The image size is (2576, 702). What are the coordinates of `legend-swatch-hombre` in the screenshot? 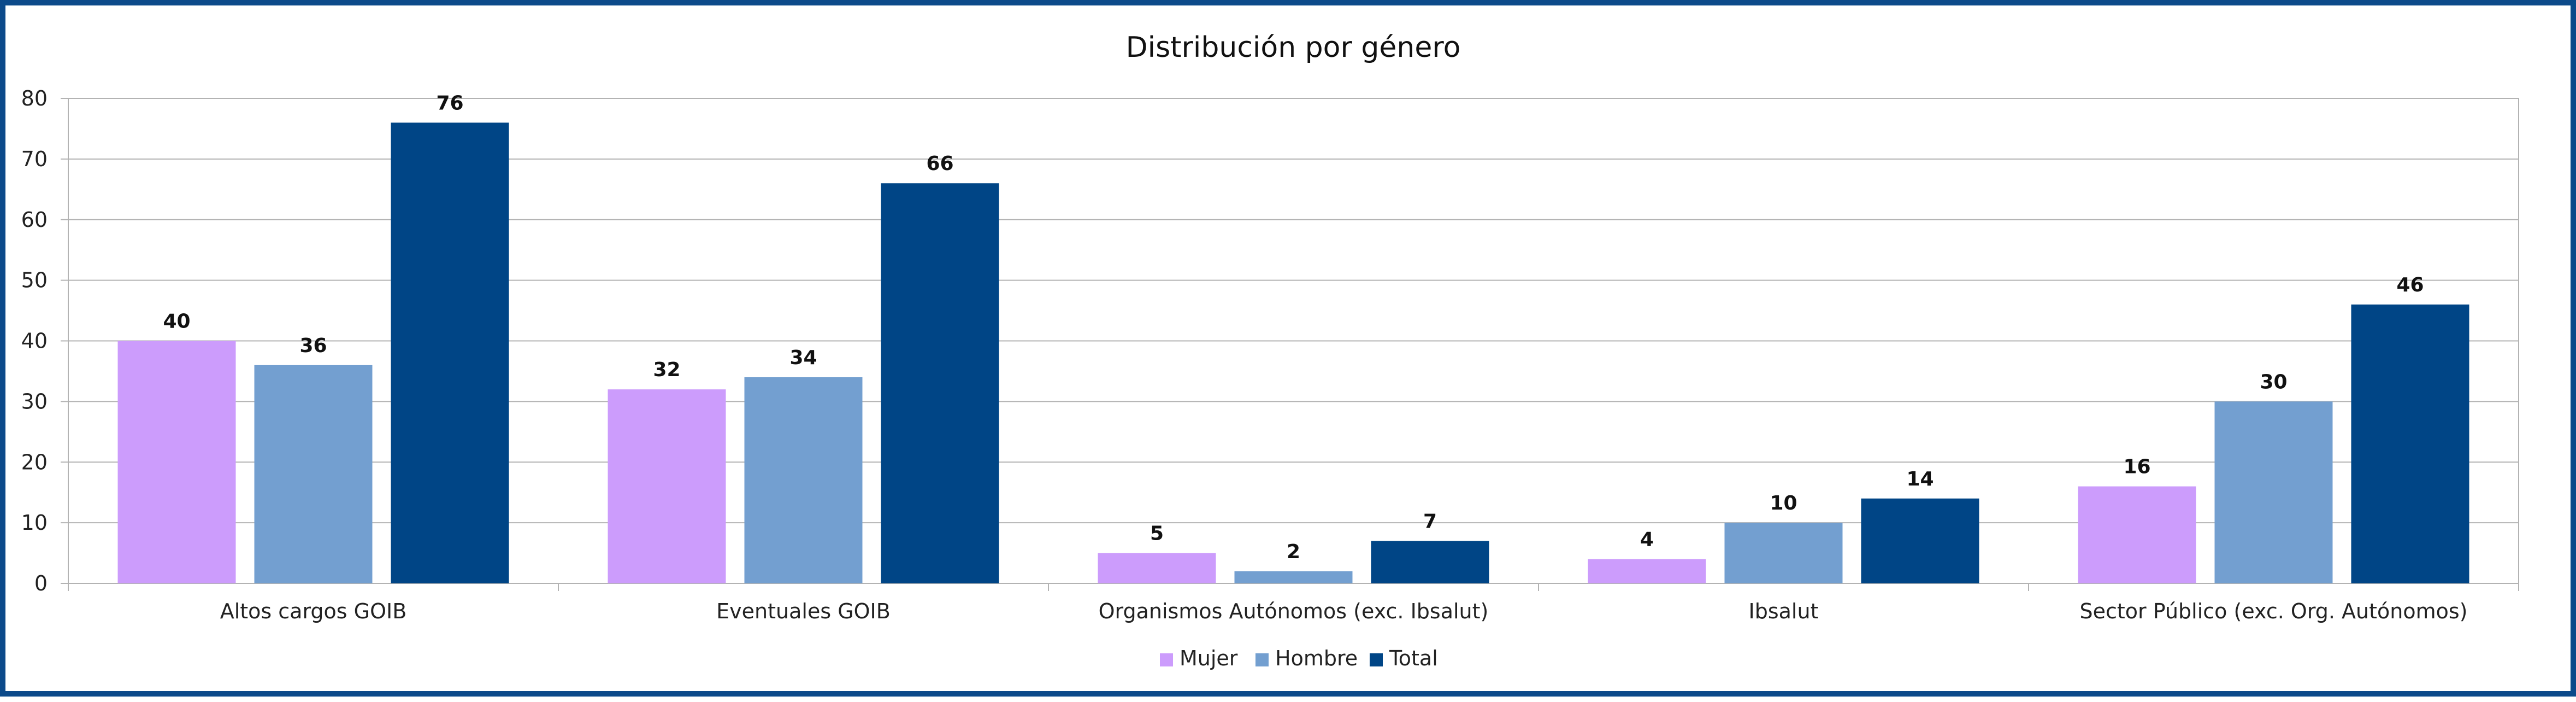 It's located at (1262, 659).